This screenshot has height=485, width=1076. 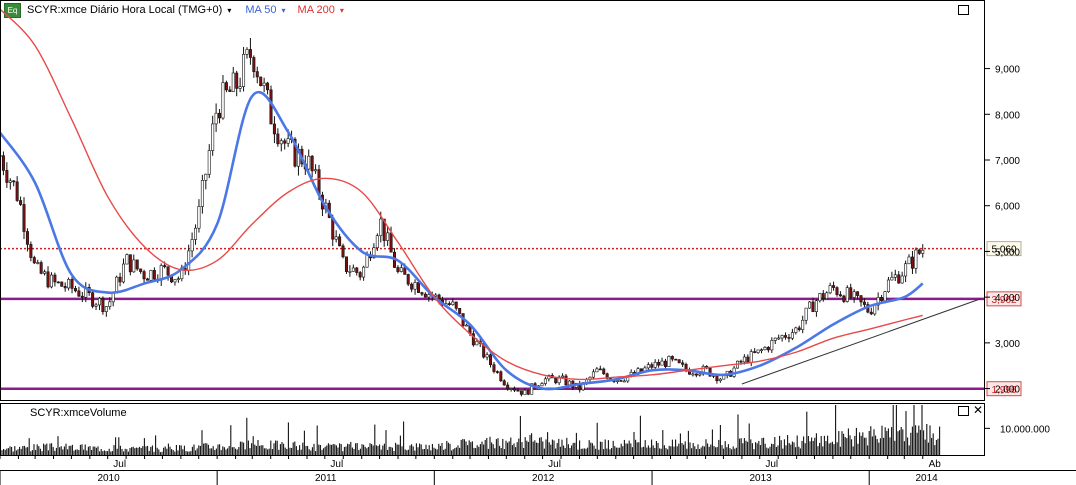 What do you see at coordinates (108, 478) in the screenshot?
I see `x-year-label: 2010` at bounding box center [108, 478].